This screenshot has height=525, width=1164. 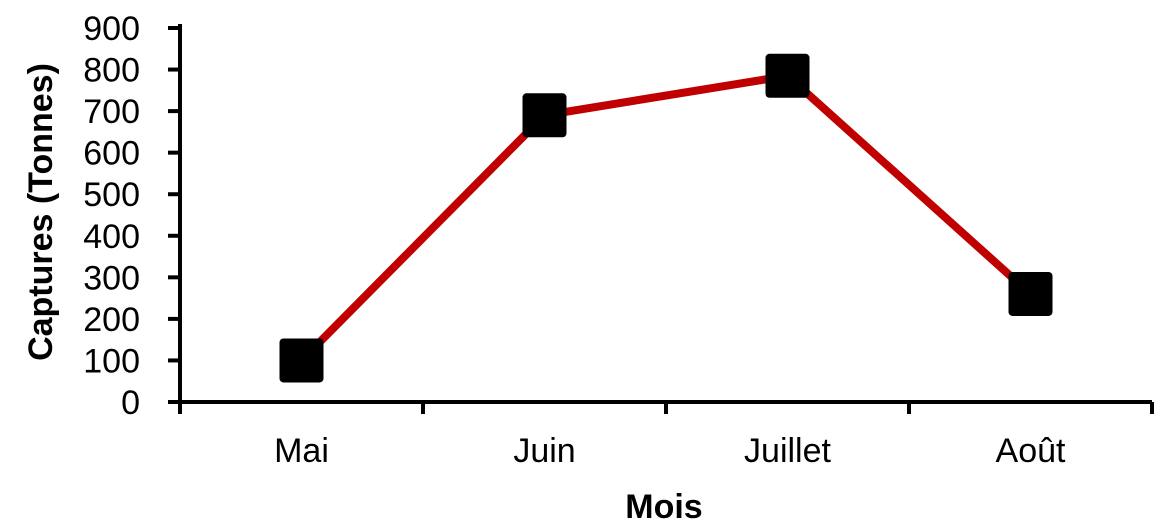 What do you see at coordinates (111, 29) in the screenshot?
I see `y-tick-label: 900` at bounding box center [111, 29].